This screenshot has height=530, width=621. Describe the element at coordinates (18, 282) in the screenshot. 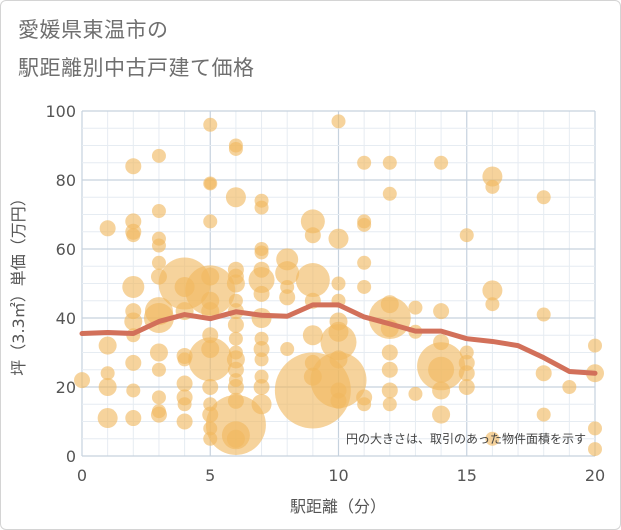

I see `y-axis-label: 坪（3.3㎡）単価（万円）` at that location.